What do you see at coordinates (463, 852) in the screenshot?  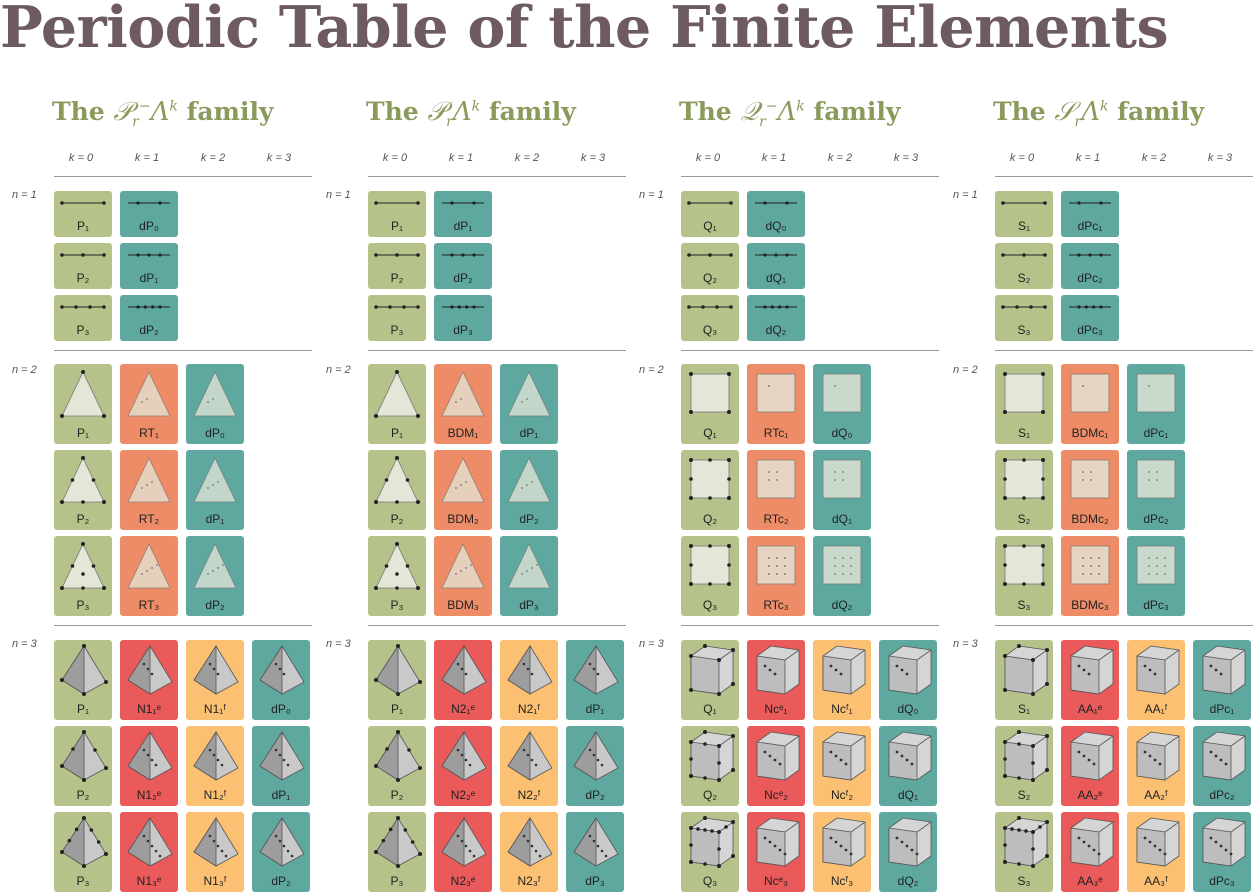 I see `element-tile: N2₃ᵉ` at bounding box center [463, 852].